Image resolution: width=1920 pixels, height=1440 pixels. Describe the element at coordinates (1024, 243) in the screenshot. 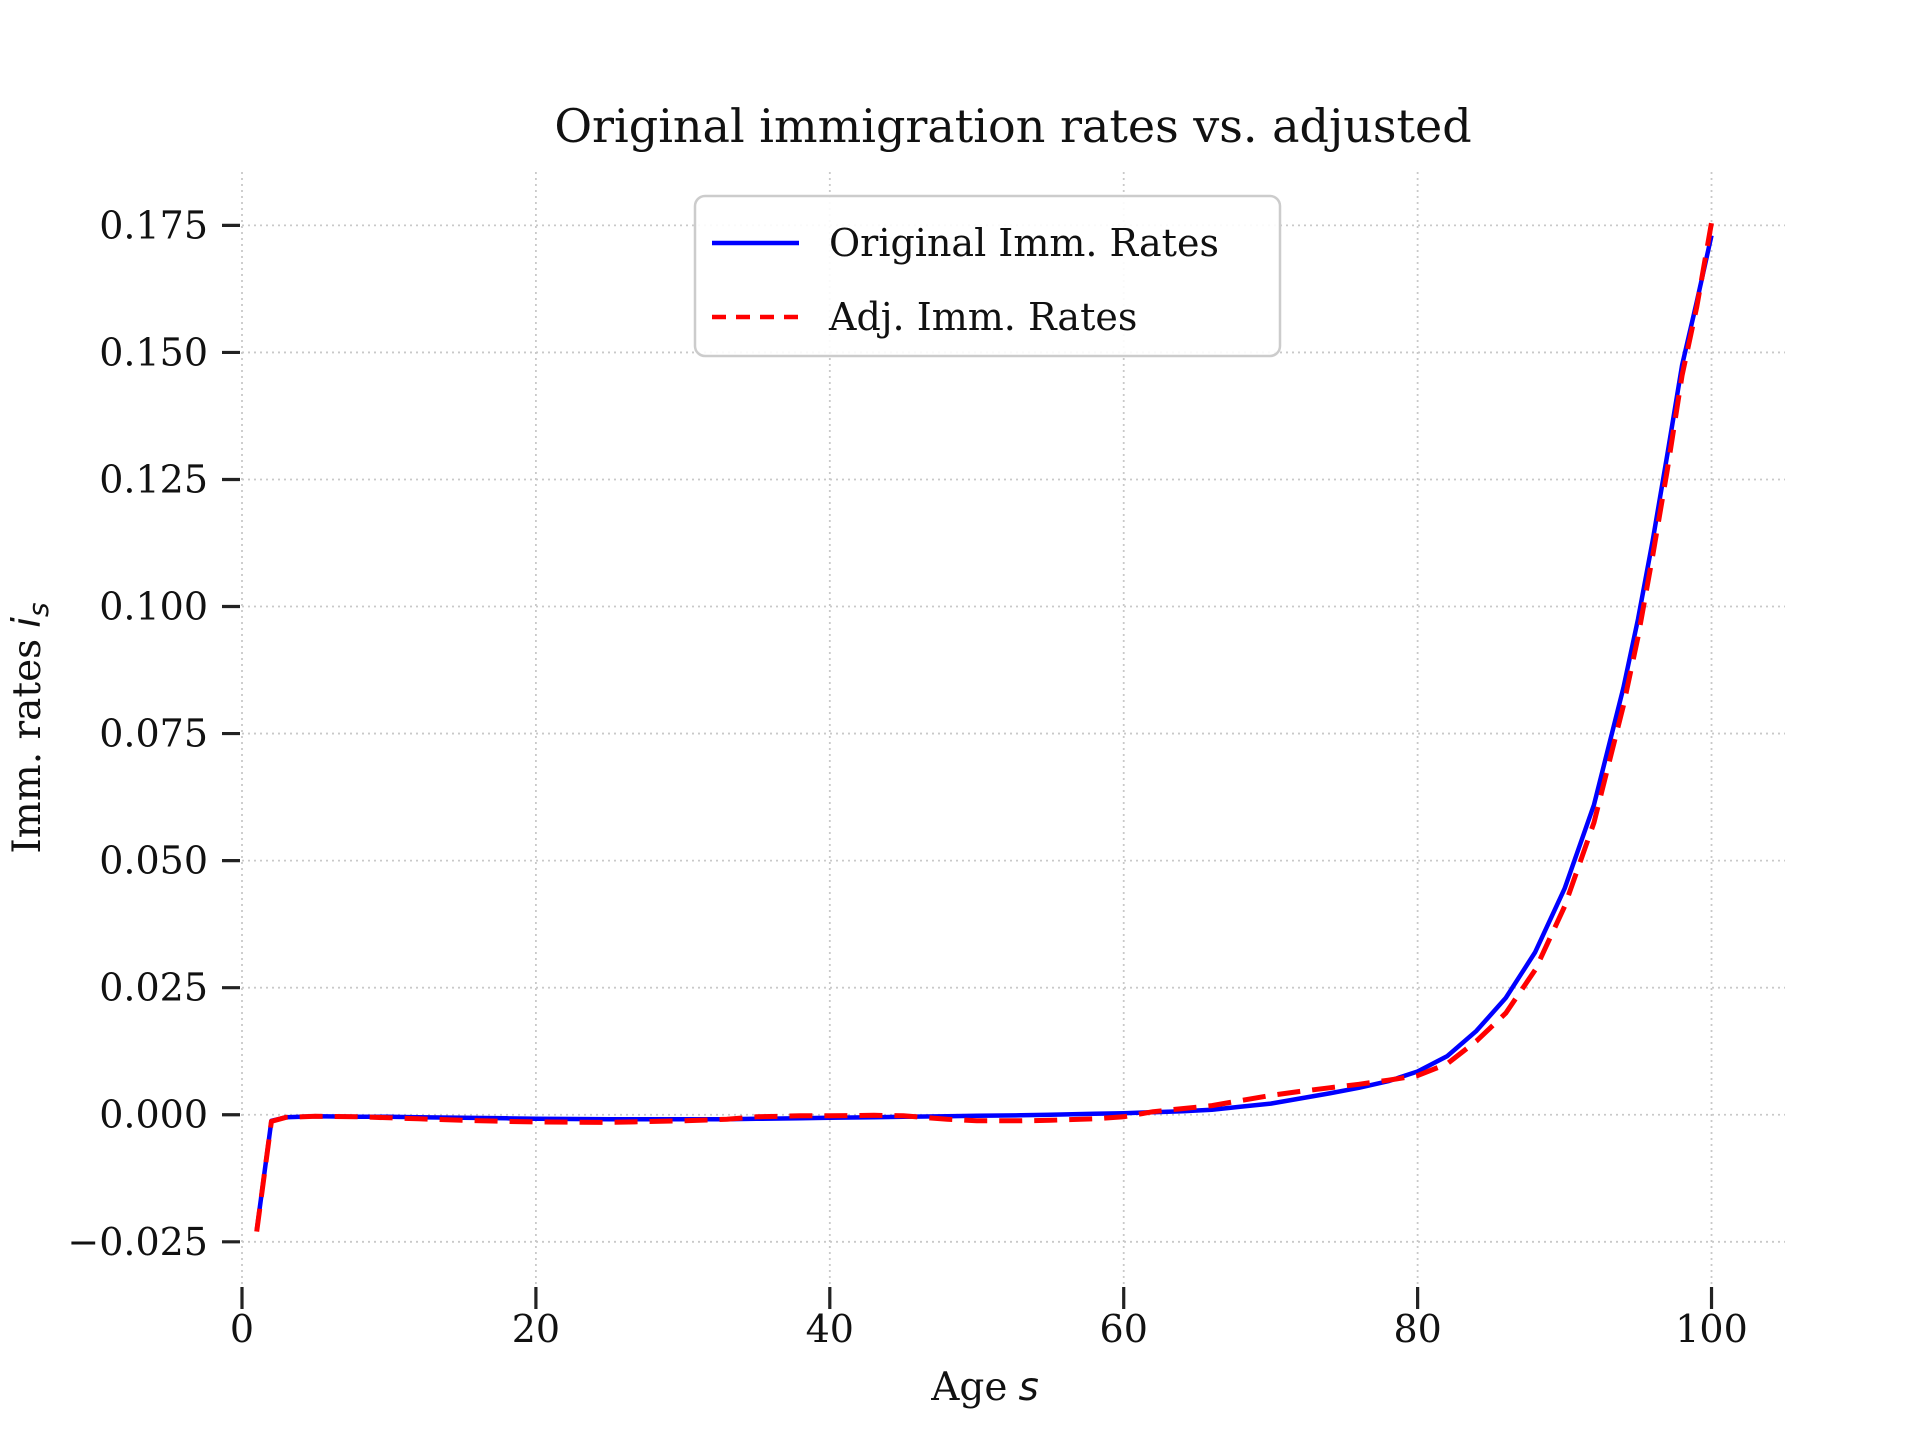

I see `legend-original-label: Original Imm. Rates` at that location.